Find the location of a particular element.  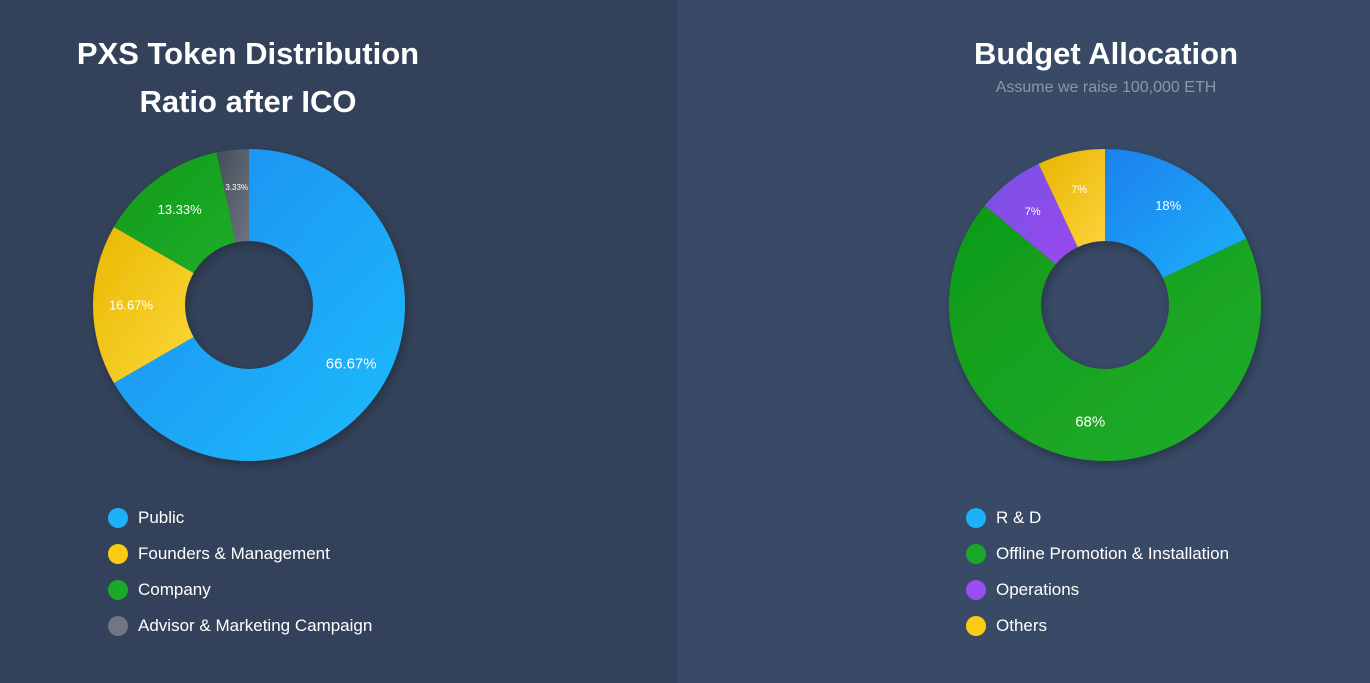

legend-label: R & D is located at coordinates (1019, 517).